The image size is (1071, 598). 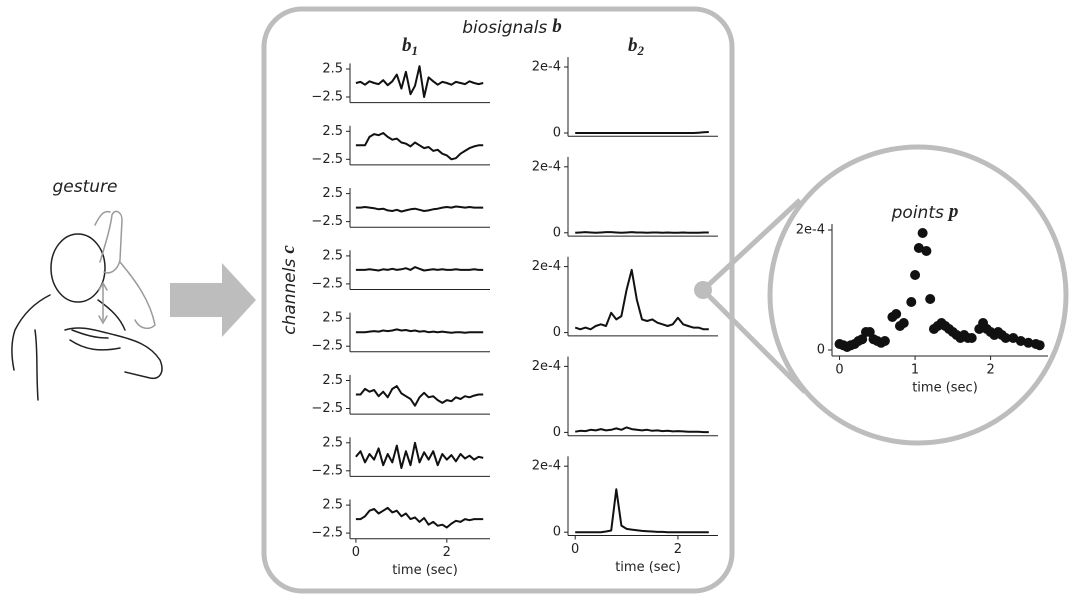 I want to click on channels-label: channelsc, so click(x=289, y=290).